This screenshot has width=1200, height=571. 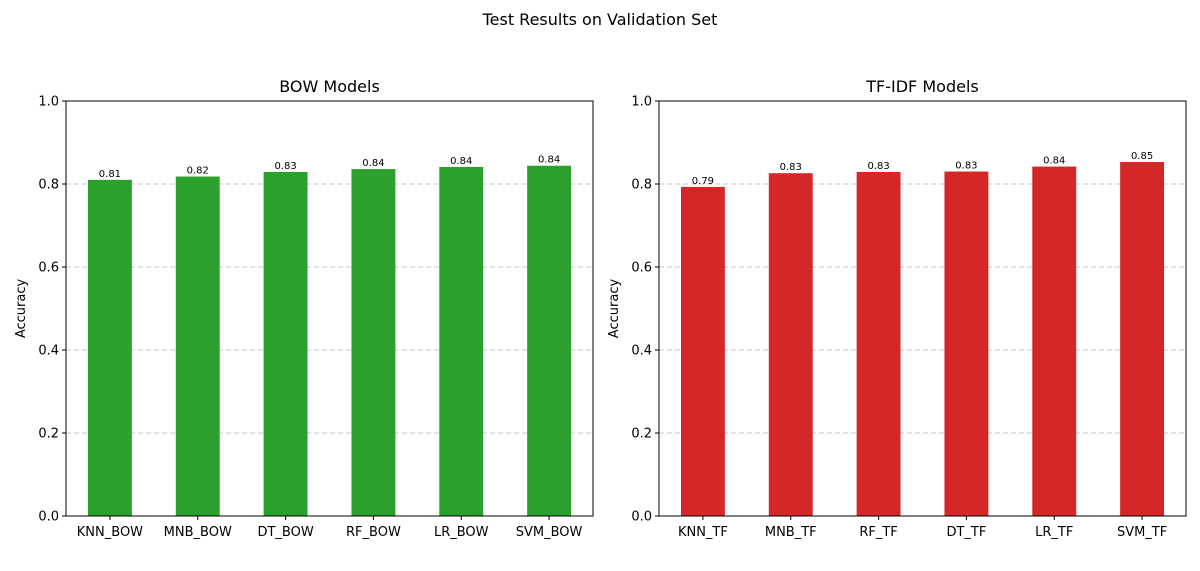 I want to click on x-tick-label: SVM_BOW, so click(x=549, y=532).